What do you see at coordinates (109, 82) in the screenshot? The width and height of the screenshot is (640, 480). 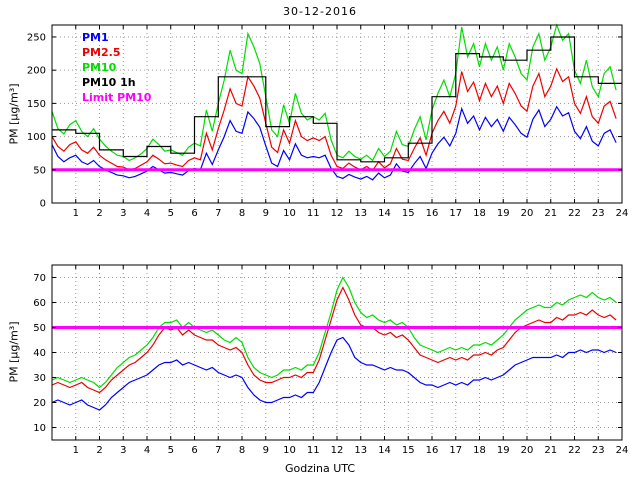 I see `legend-item-pm10-1h: PM10 1h` at bounding box center [109, 82].